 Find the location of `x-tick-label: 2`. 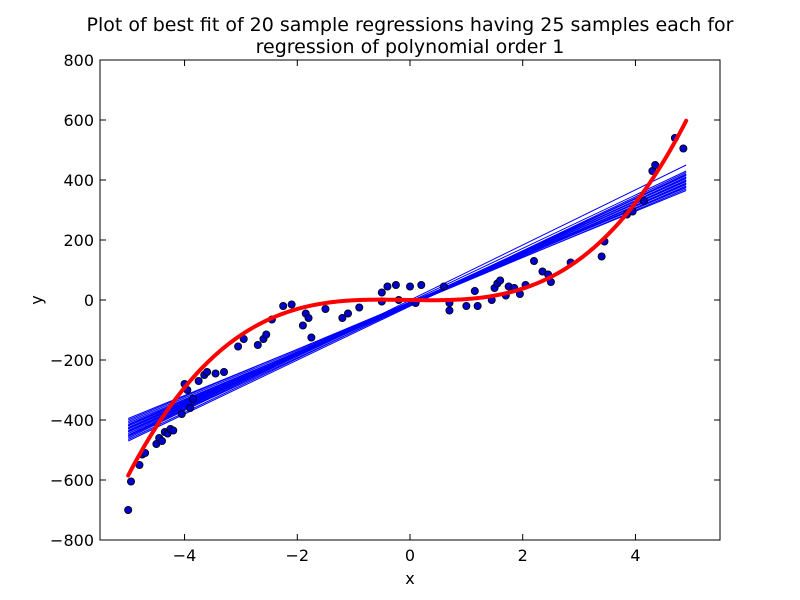

x-tick-label: 2 is located at coordinates (523, 555).